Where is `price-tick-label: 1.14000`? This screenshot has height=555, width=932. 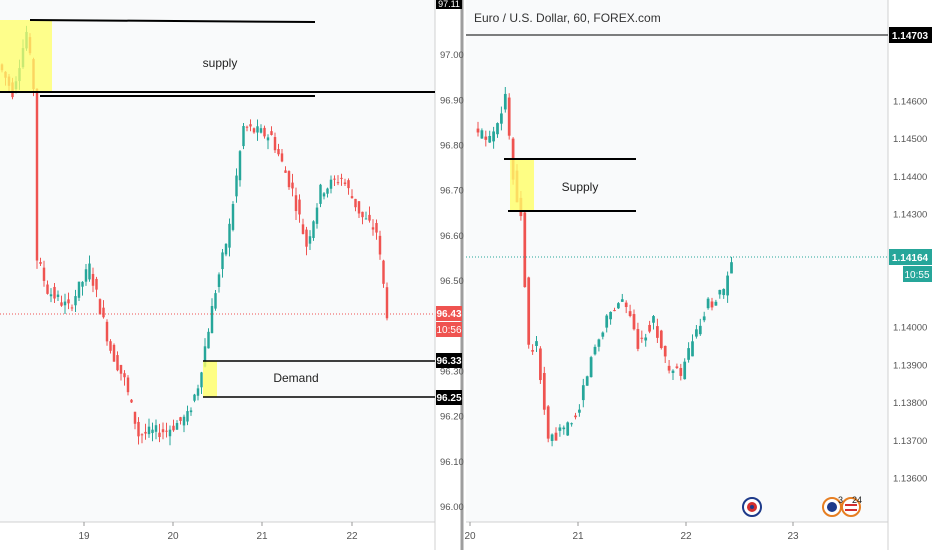 price-tick-label: 1.14000 is located at coordinates (910, 328).